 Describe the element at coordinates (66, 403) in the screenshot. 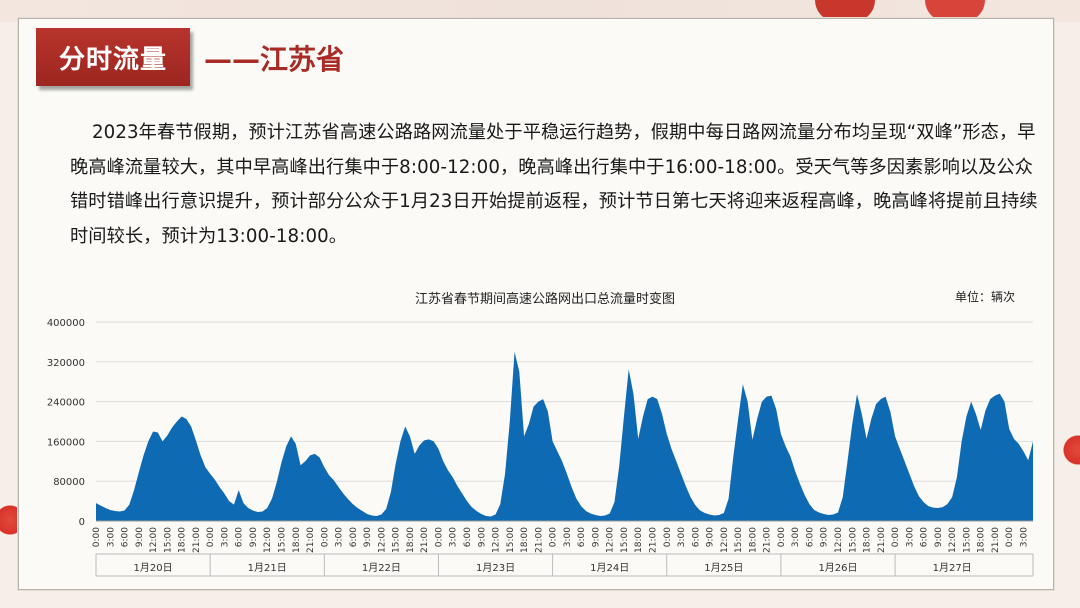

I see `y-tick-label: 240000` at that location.